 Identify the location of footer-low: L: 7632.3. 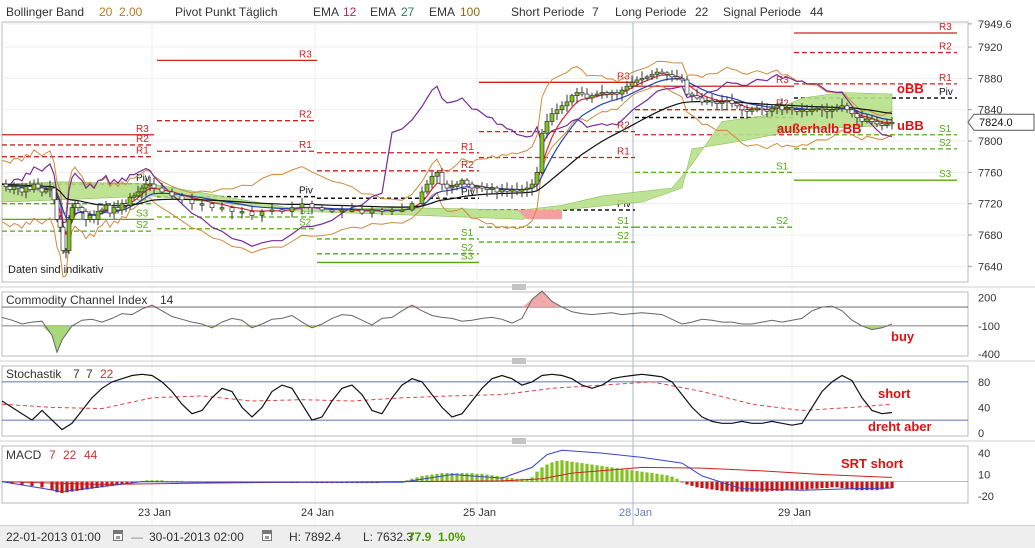
(388, 537).